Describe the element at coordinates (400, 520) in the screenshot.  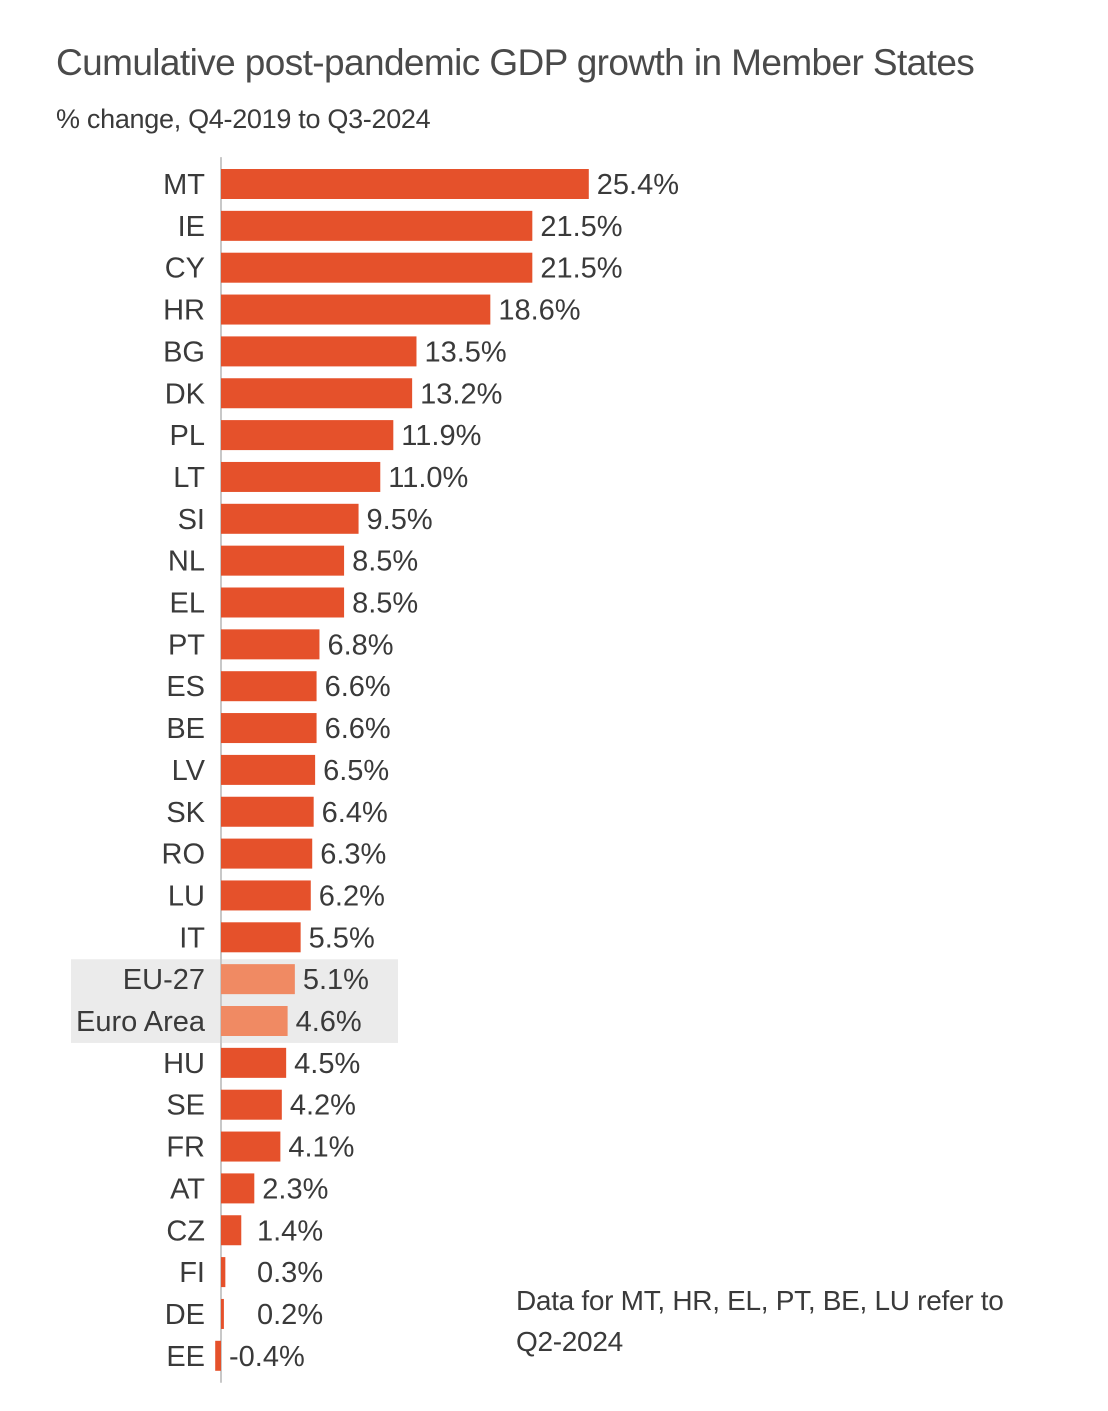
I see `value-label: 9.5%` at that location.